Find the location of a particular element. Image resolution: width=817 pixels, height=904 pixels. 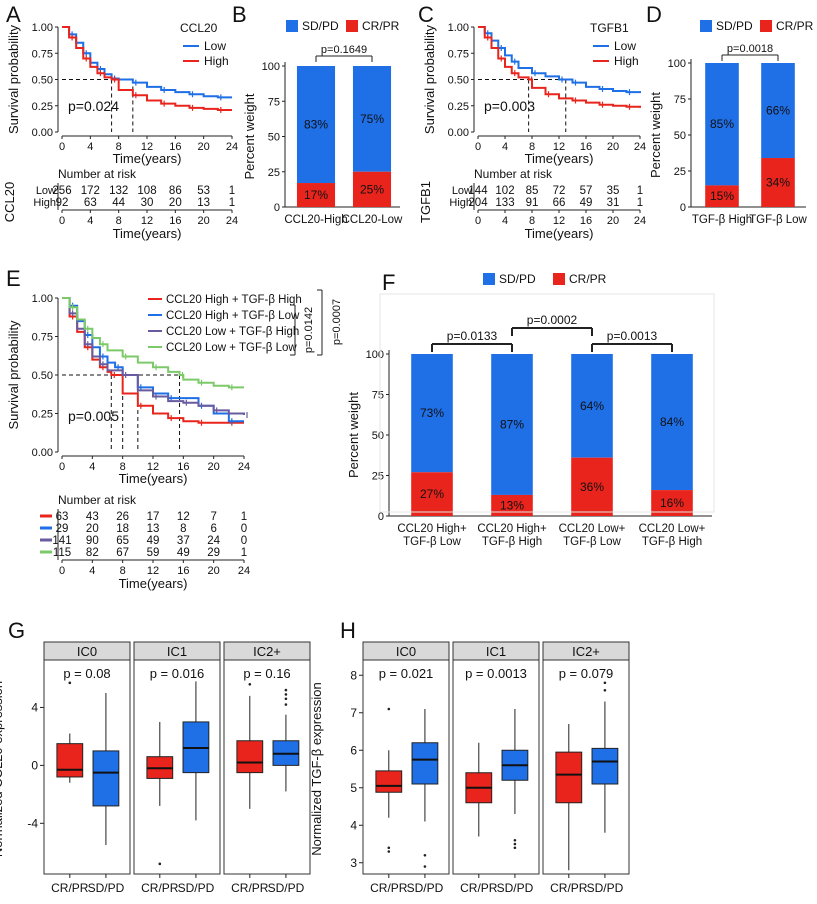

km-c-risk-xlabel: Time(years) is located at coordinates (559, 233).